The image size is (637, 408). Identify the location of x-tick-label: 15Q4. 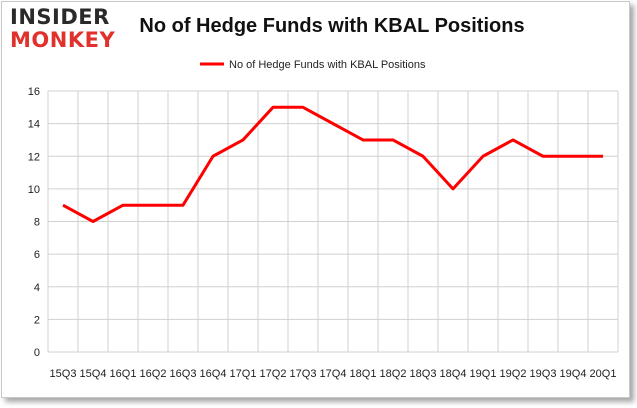
(93, 374).